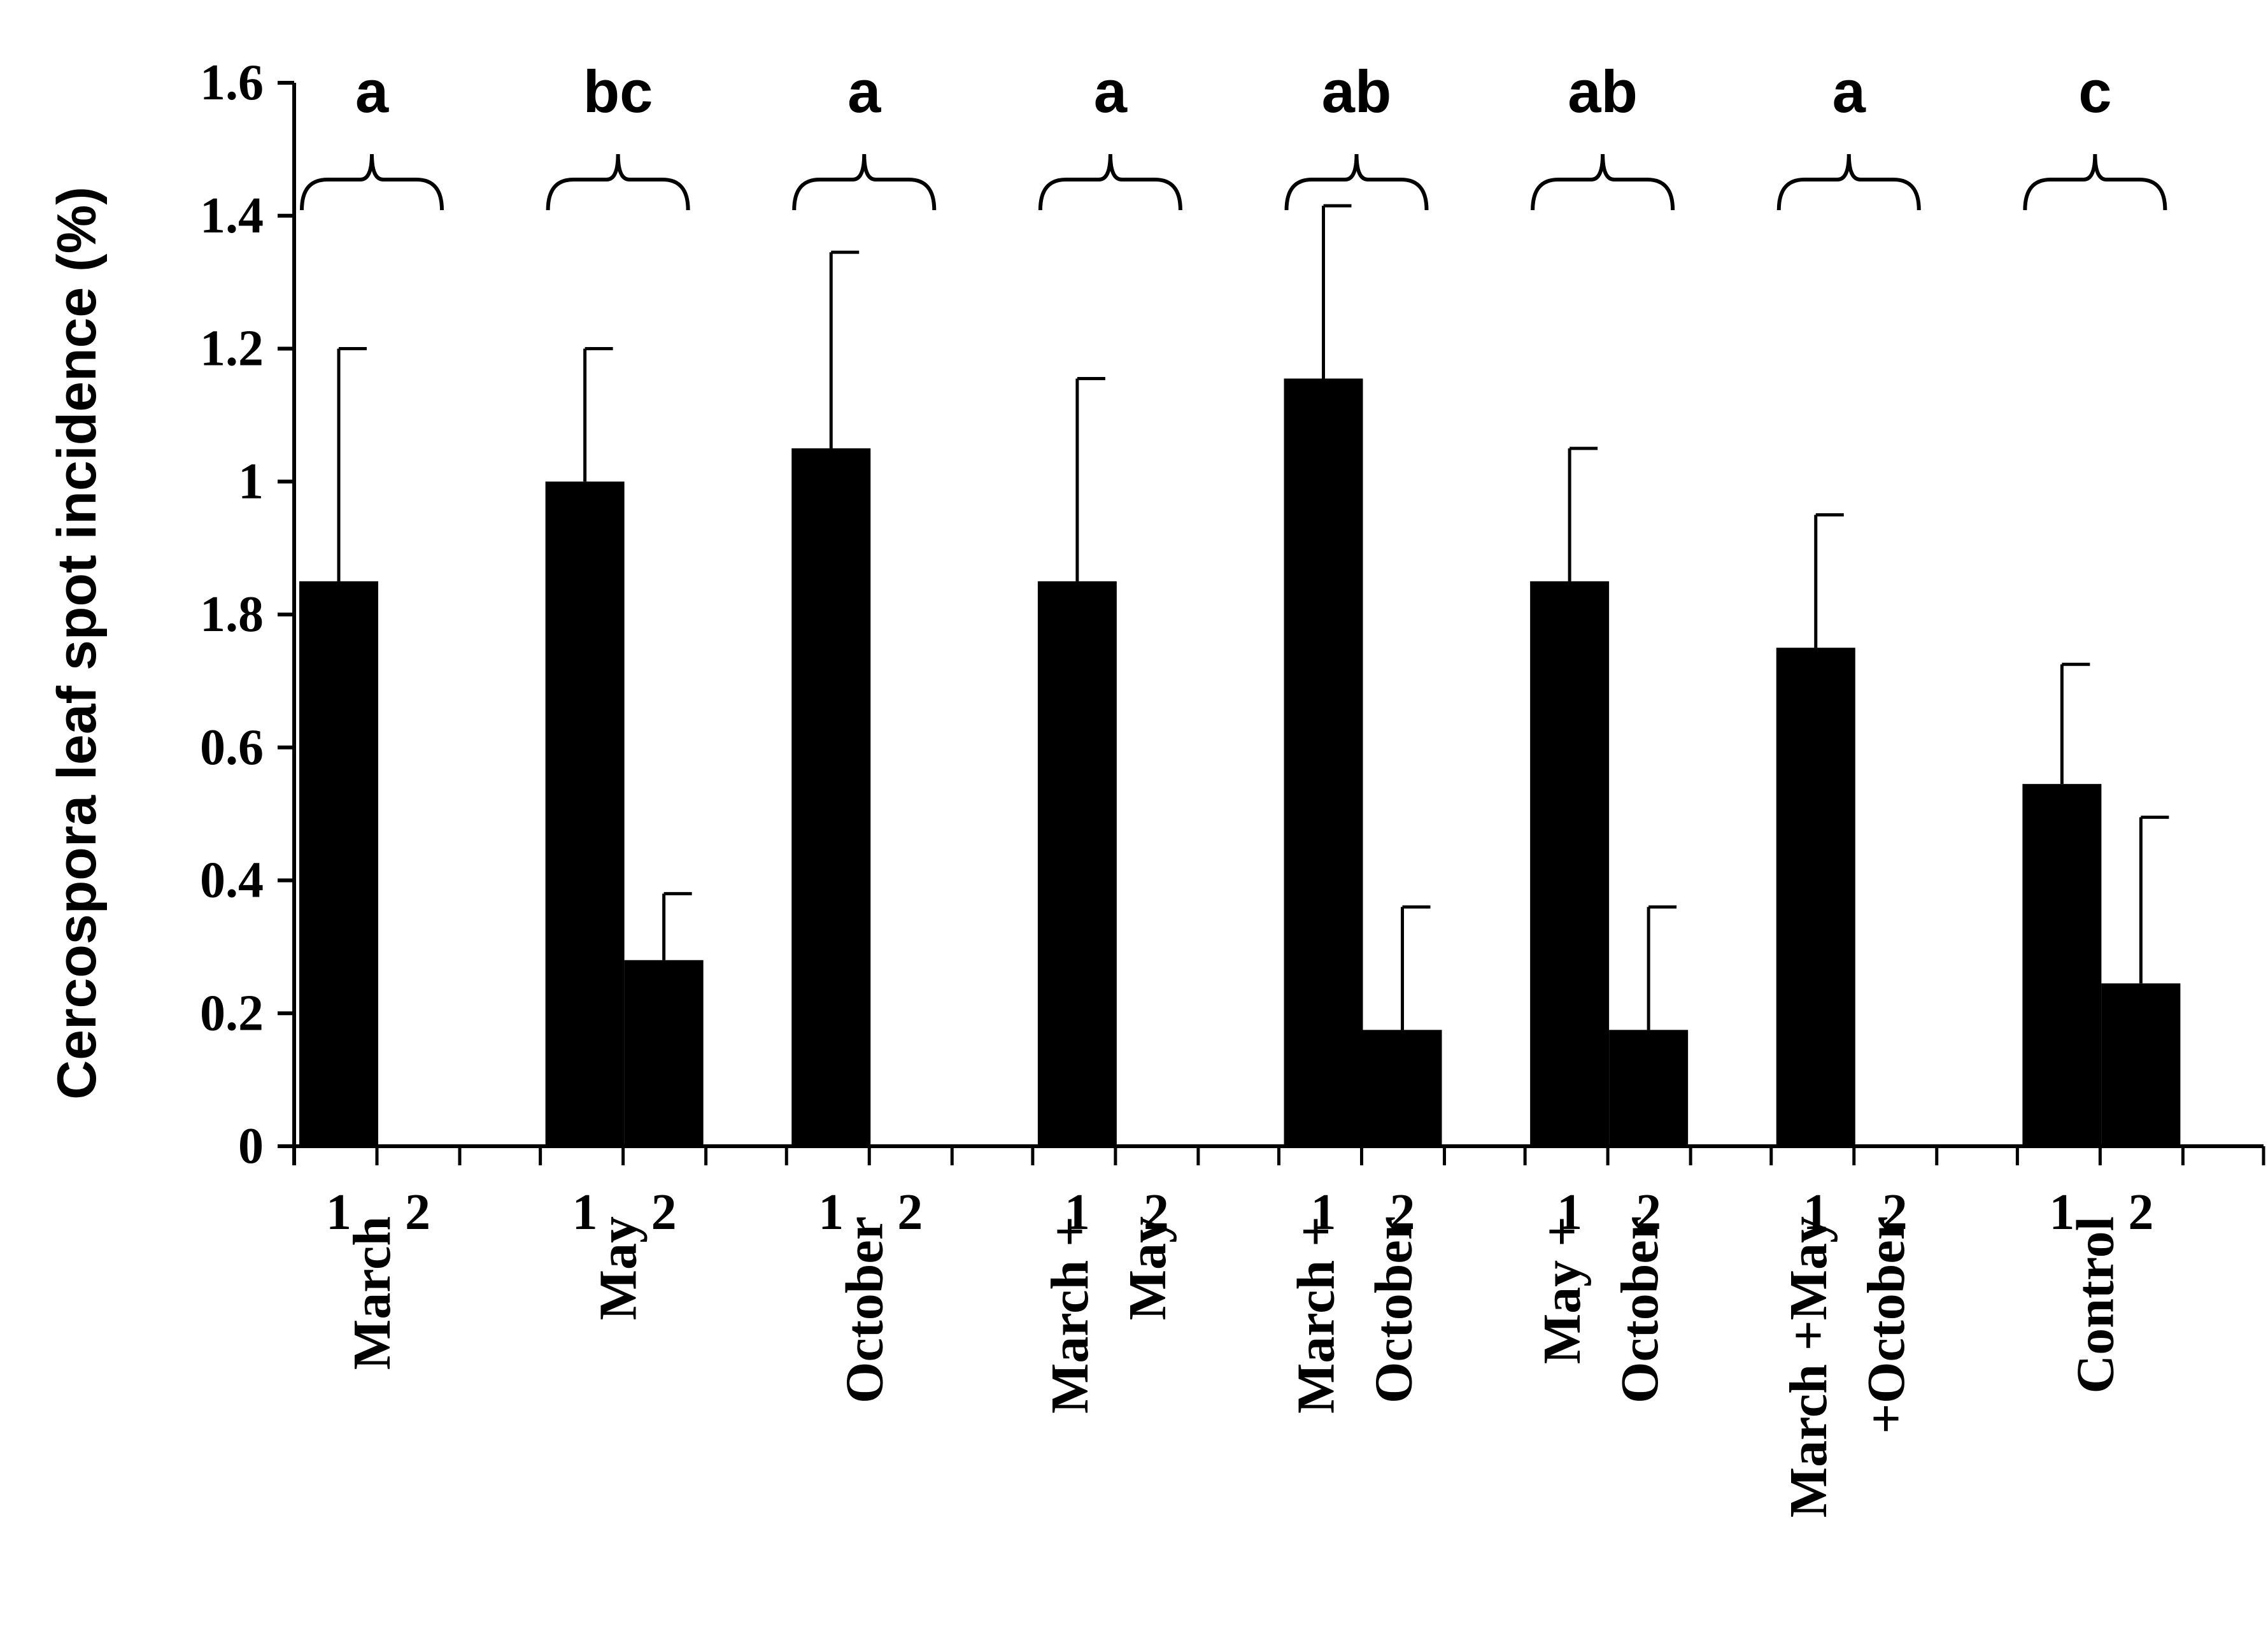  What do you see at coordinates (1808, 1366) in the screenshot?
I see `category-label: March +May` at bounding box center [1808, 1366].